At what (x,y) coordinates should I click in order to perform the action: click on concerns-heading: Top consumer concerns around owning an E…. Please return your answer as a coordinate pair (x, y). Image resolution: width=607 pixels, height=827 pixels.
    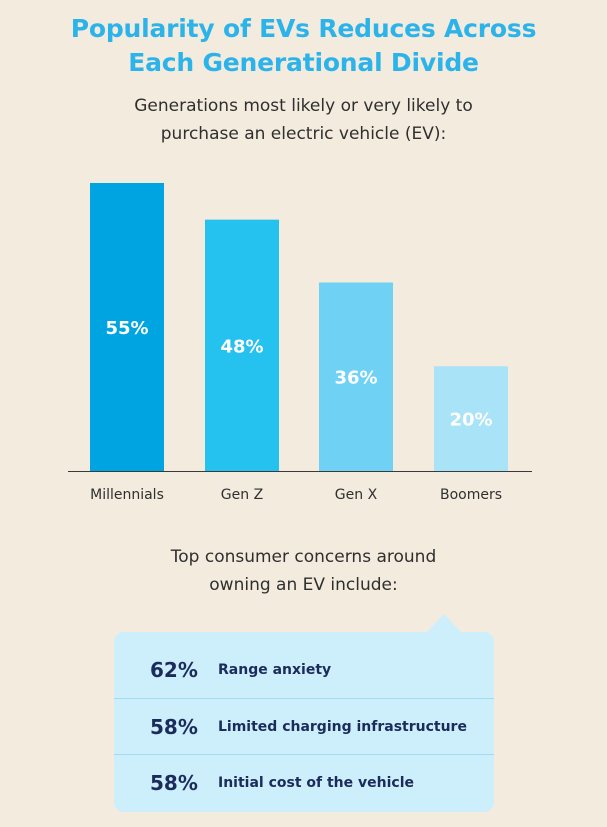
    Looking at the image, I should click on (303, 571).